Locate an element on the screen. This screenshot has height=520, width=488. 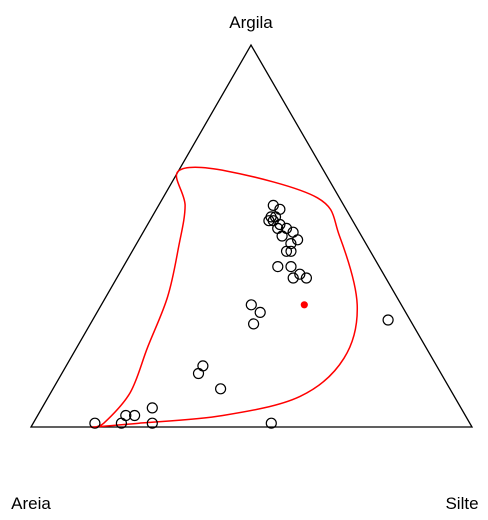
axis-label-silte: Silte is located at coordinates (461, 503).